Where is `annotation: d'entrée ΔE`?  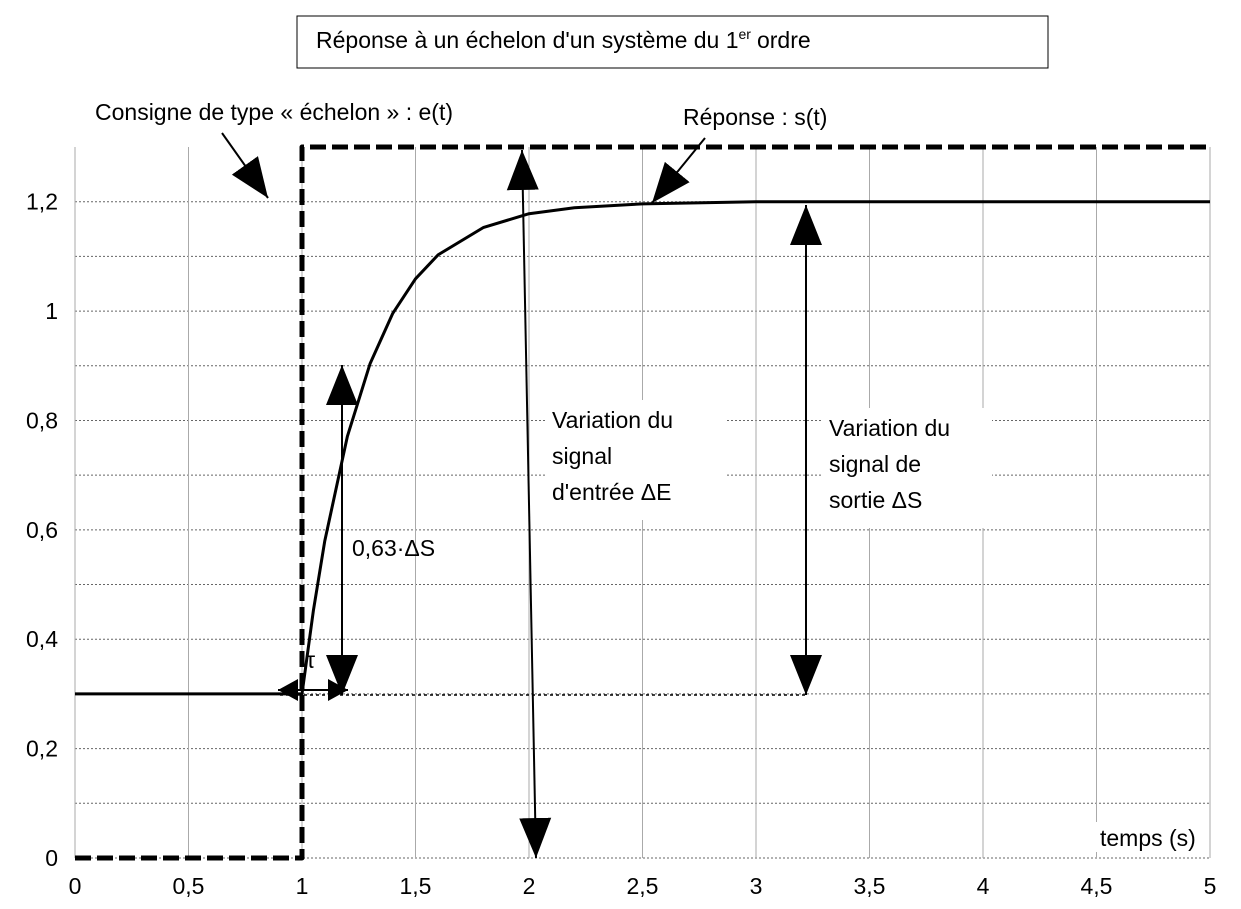
annotation: d'entrée ΔE is located at coordinates (612, 492).